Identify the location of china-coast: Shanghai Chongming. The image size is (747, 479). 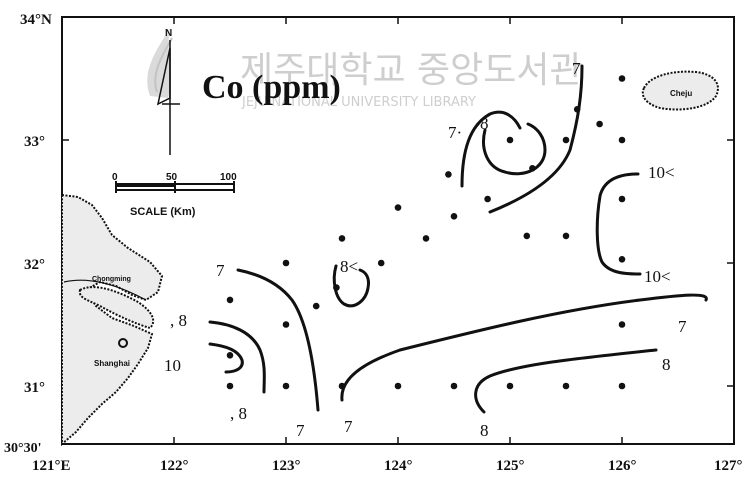
(112, 320).